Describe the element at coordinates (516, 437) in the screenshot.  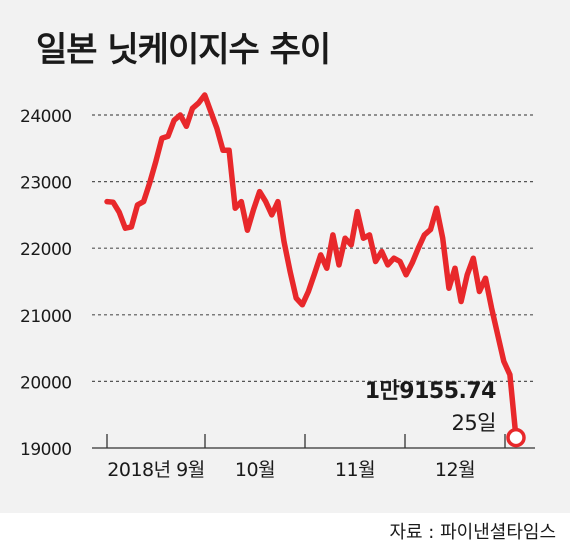
I see `last-point-marker` at that location.